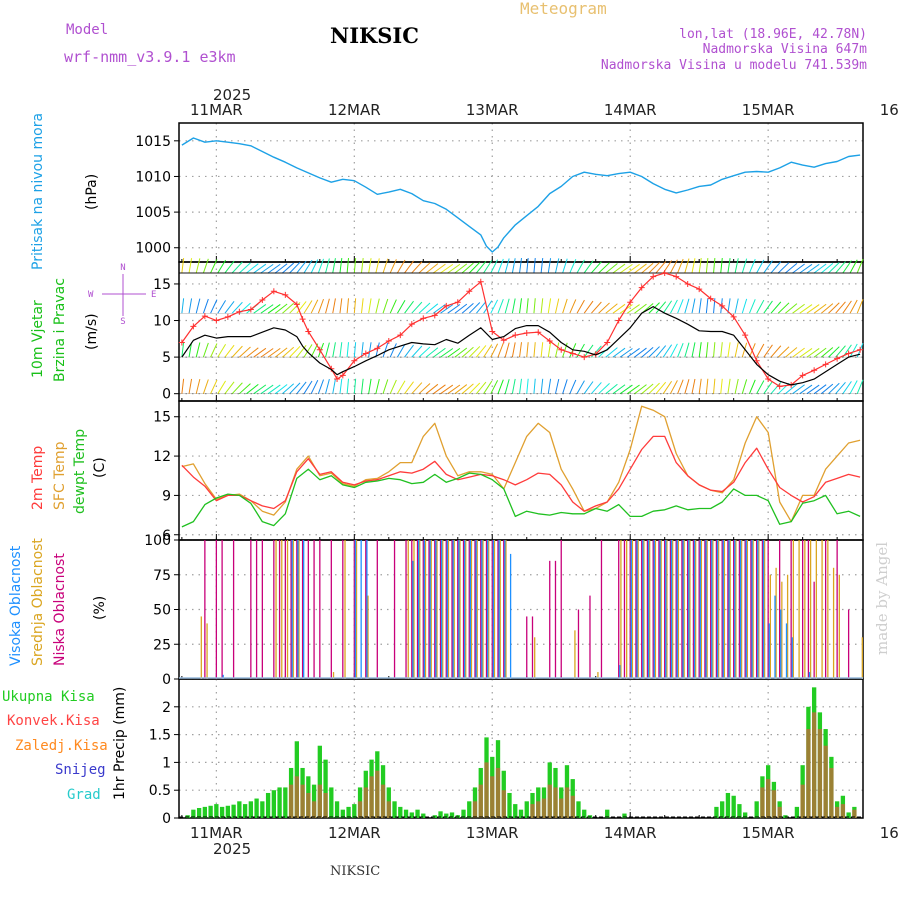 The width and height of the screenshot is (900, 900). What do you see at coordinates (92, 192) in the screenshot?
I see `pressure-unit: (hPa)` at bounding box center [92, 192].